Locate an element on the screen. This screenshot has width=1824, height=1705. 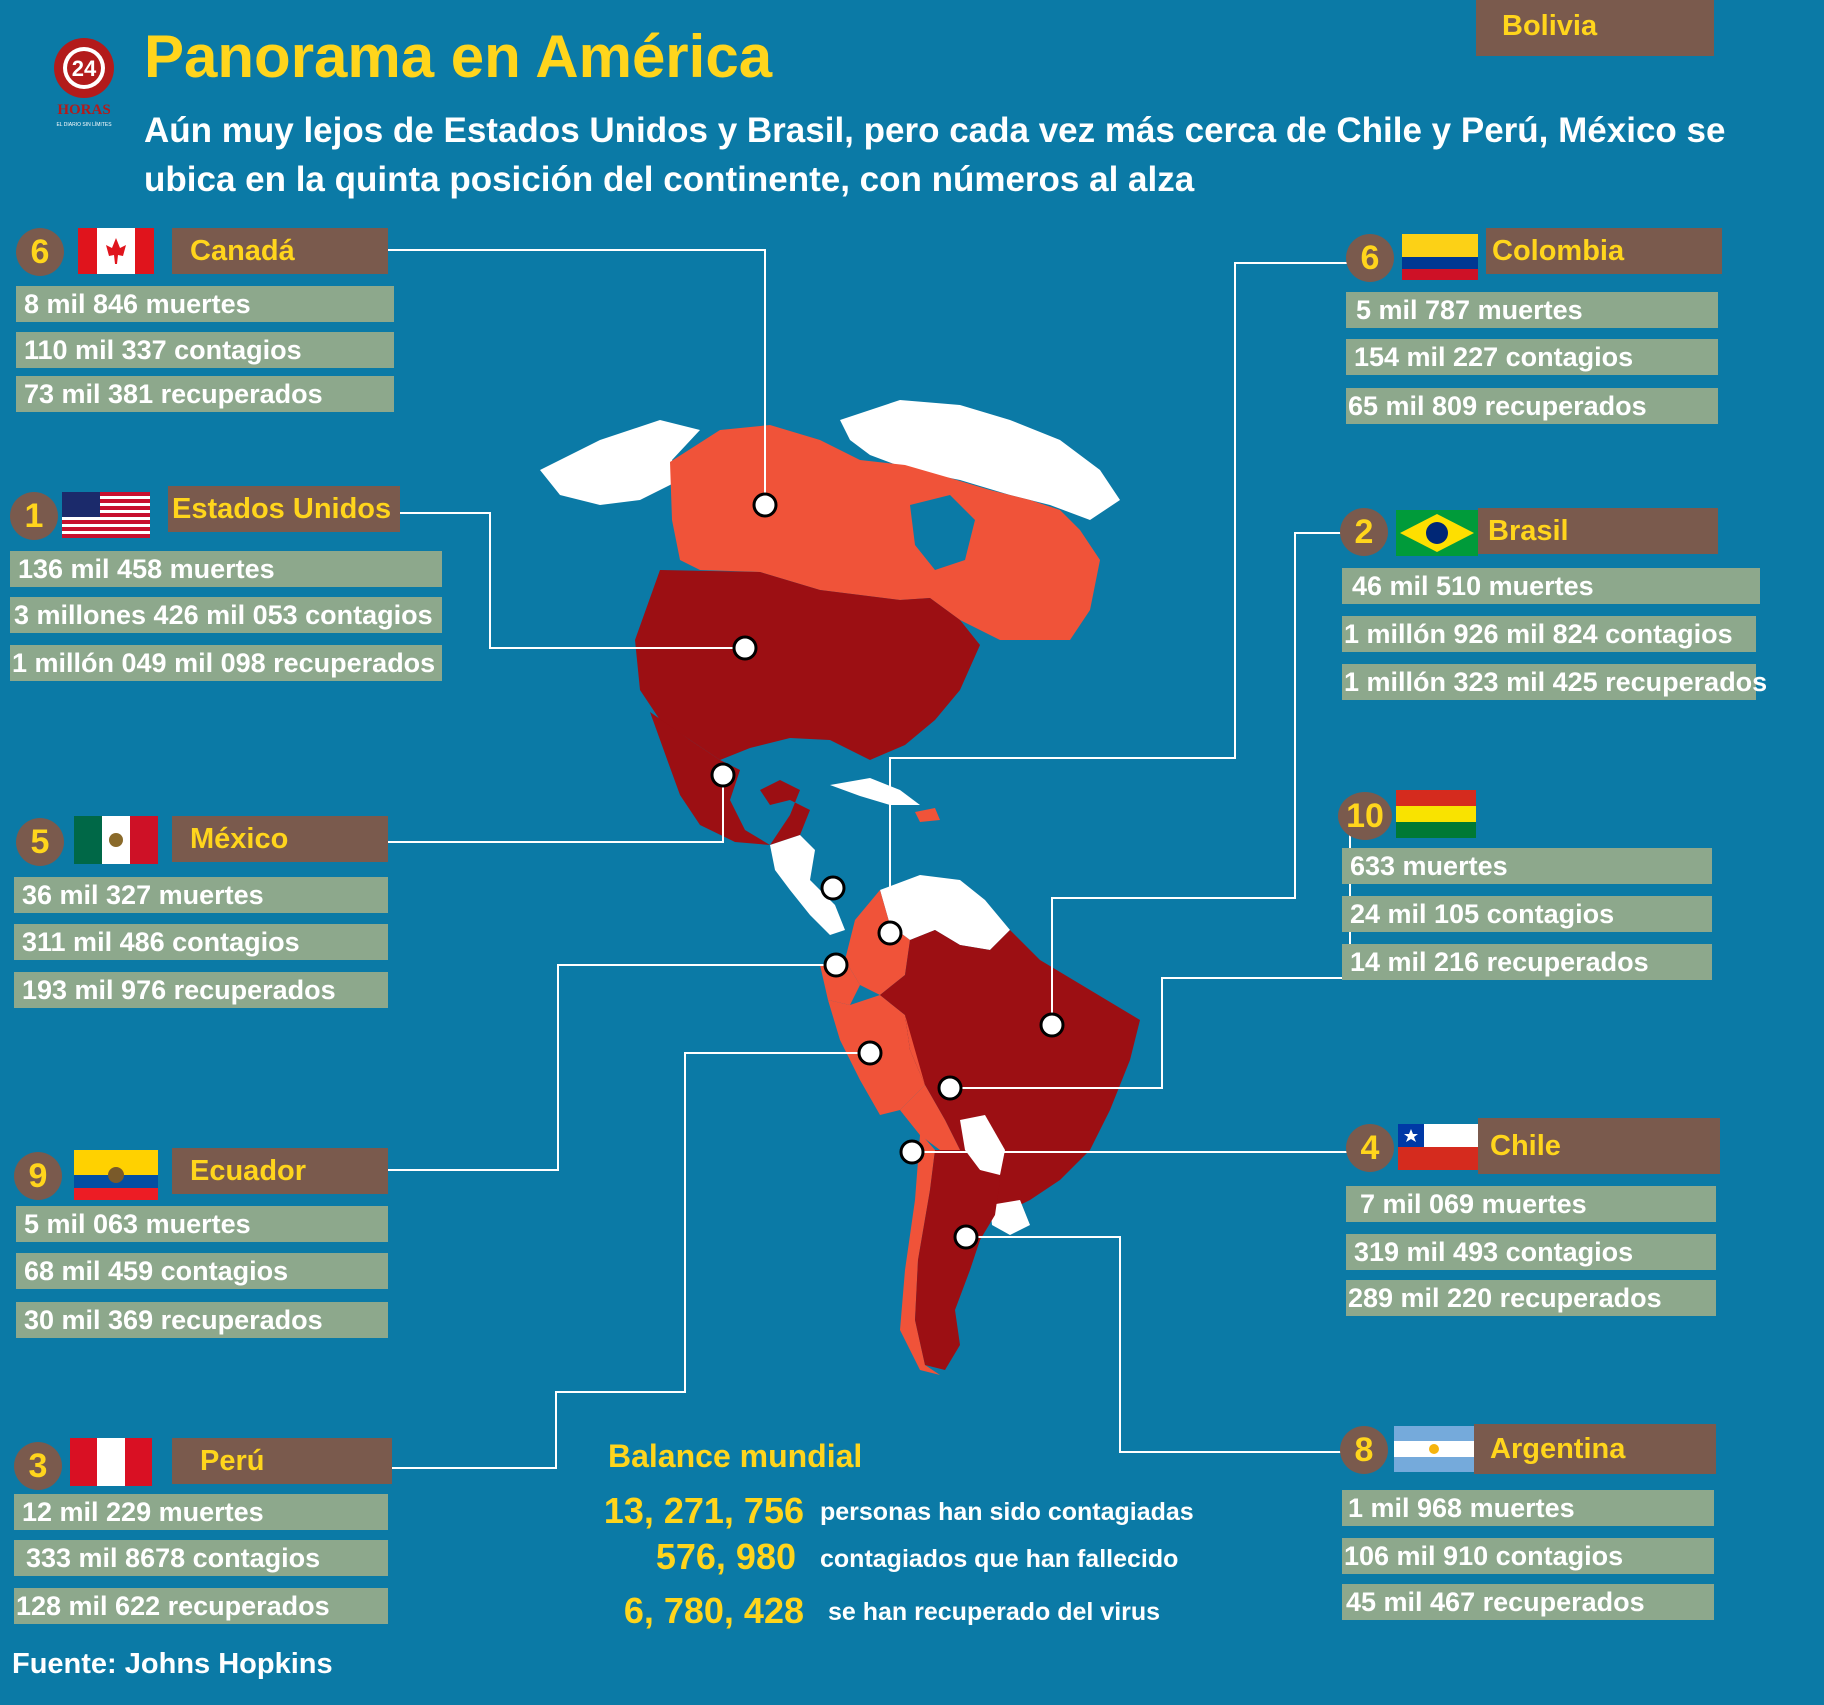
cases-stat: 154 mil 227 contagios is located at coordinates (1532, 357).